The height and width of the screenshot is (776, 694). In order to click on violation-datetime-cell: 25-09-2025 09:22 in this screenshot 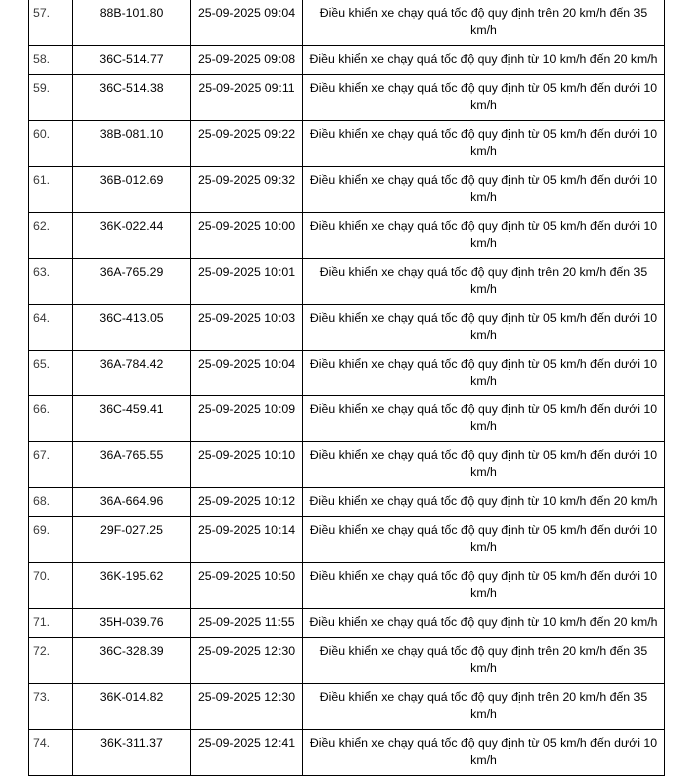, I will do `click(246, 143)`.